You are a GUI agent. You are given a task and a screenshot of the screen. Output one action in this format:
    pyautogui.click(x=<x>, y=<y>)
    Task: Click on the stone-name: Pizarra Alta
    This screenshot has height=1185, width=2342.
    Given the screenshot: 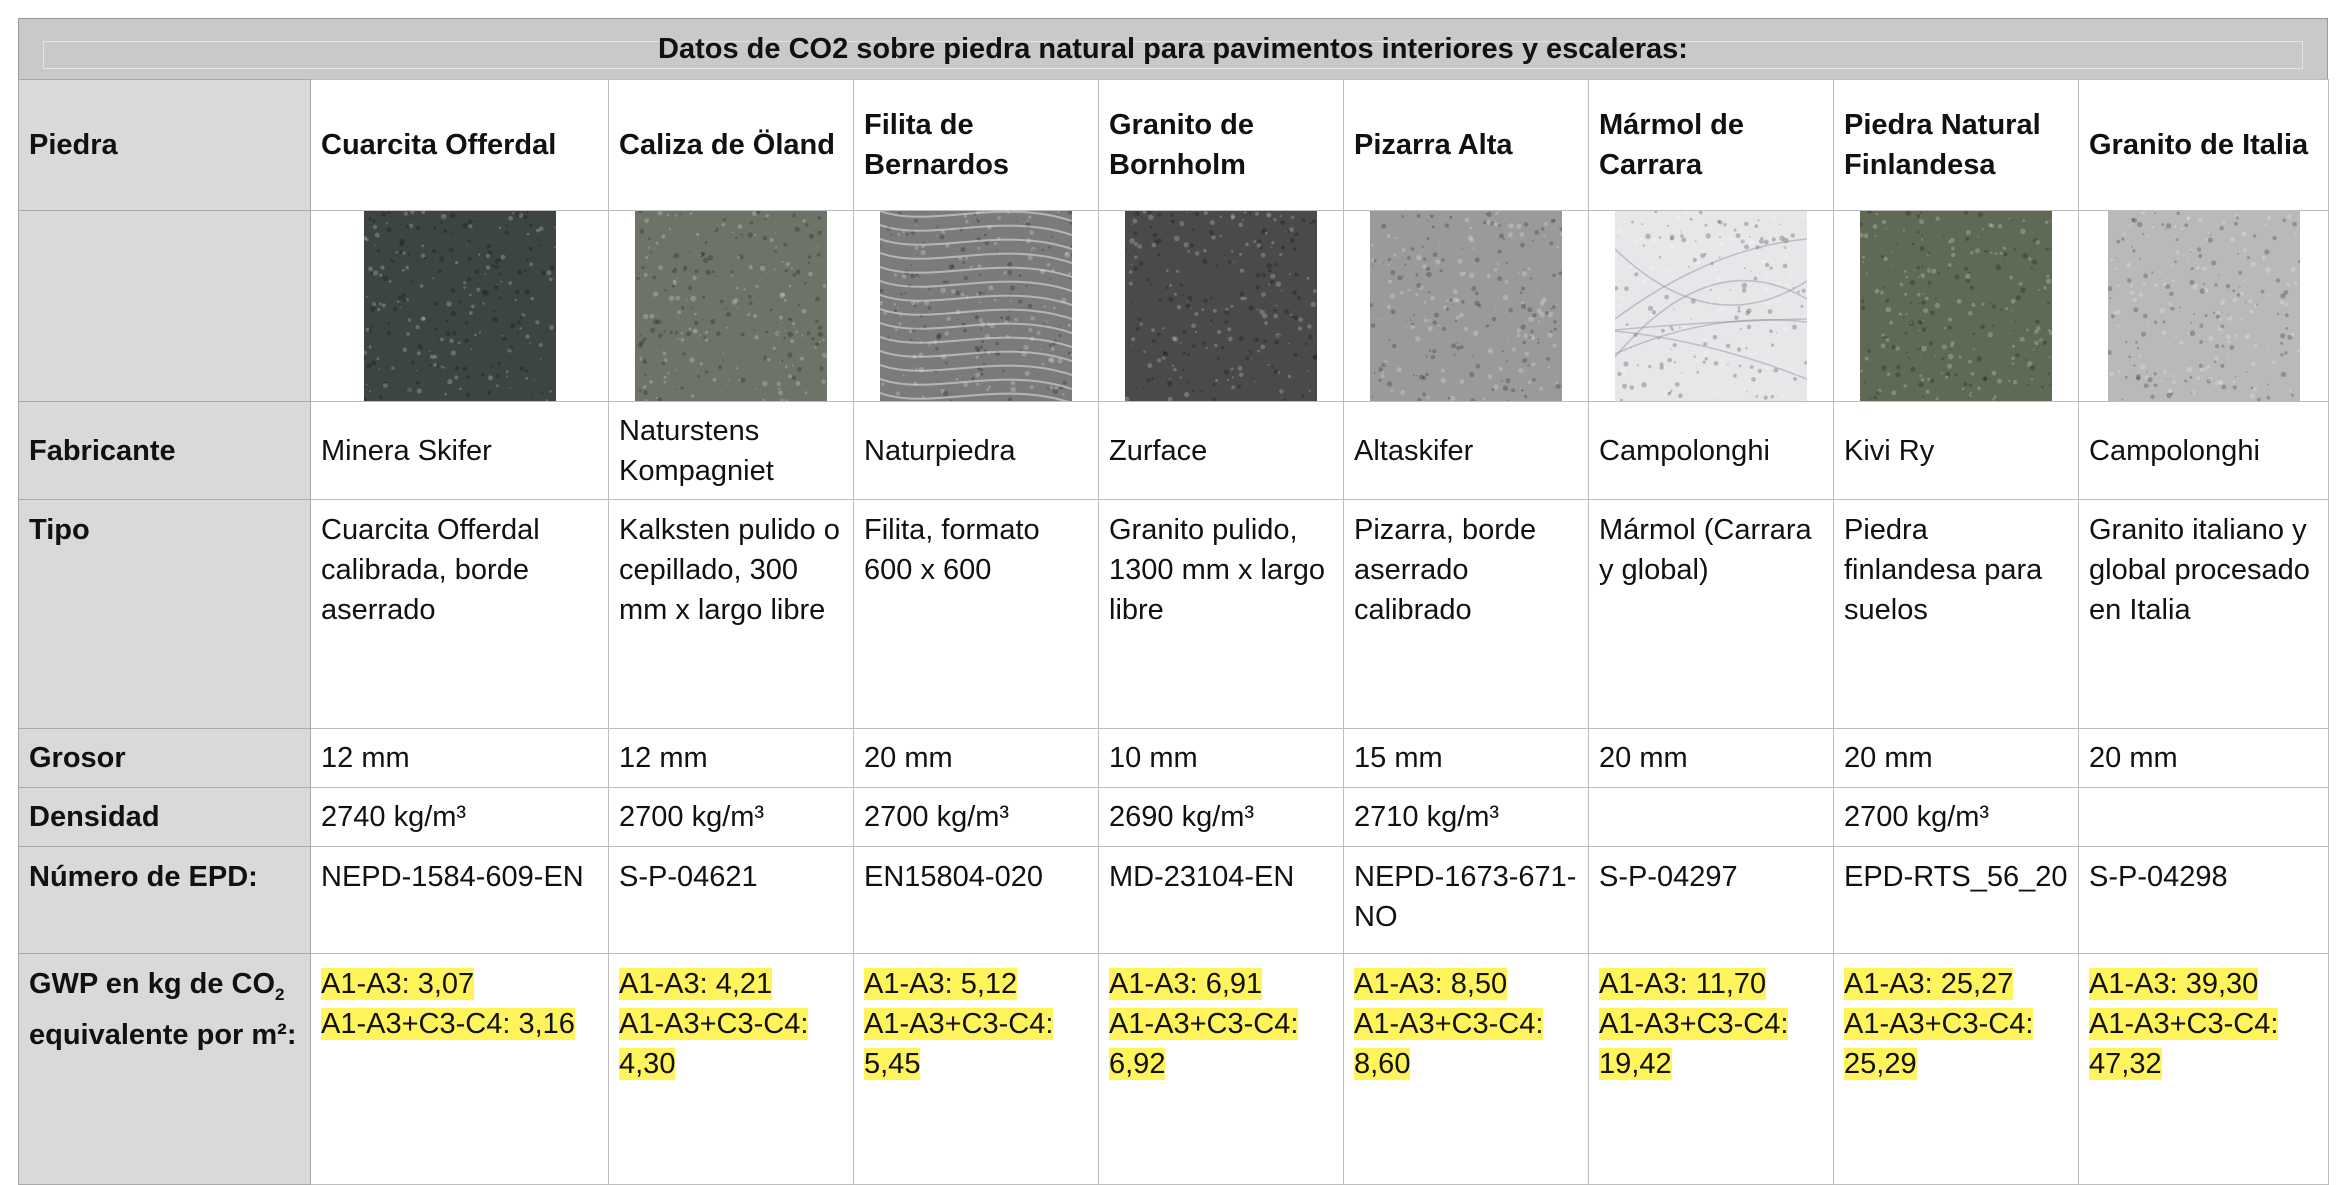 What is the action you would take?
    pyautogui.click(x=1433, y=145)
    